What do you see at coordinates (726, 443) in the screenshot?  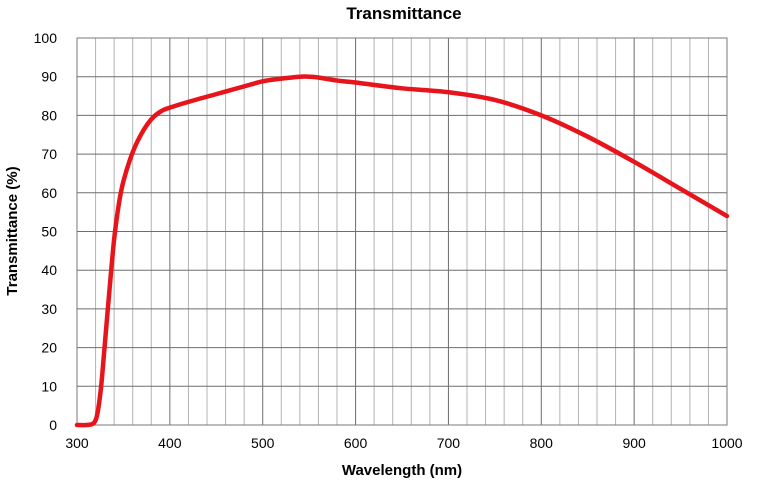 I see `x-tick-label: 1000` at bounding box center [726, 443].